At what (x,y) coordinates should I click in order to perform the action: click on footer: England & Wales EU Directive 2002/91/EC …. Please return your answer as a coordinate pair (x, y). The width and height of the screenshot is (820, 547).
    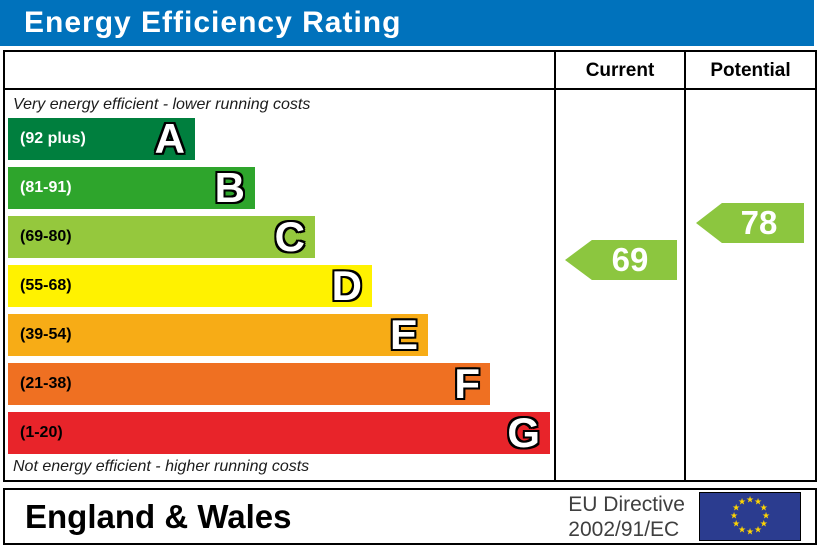
    Looking at the image, I should click on (410, 516).